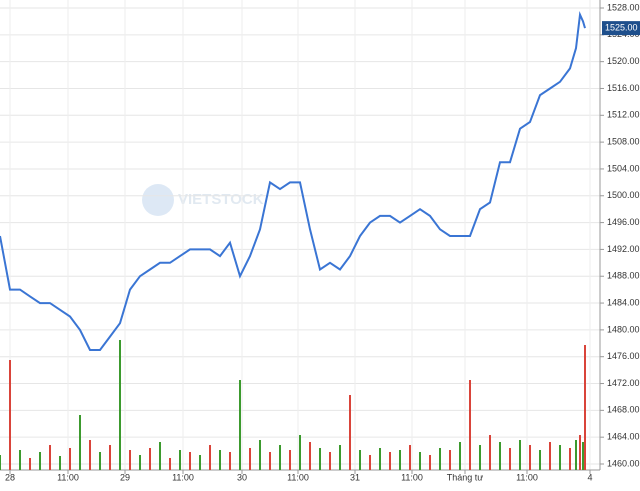 The width and height of the screenshot is (640, 491). What do you see at coordinates (623, 463) in the screenshot?
I see `y-tick-label: 1460.00` at bounding box center [623, 463].